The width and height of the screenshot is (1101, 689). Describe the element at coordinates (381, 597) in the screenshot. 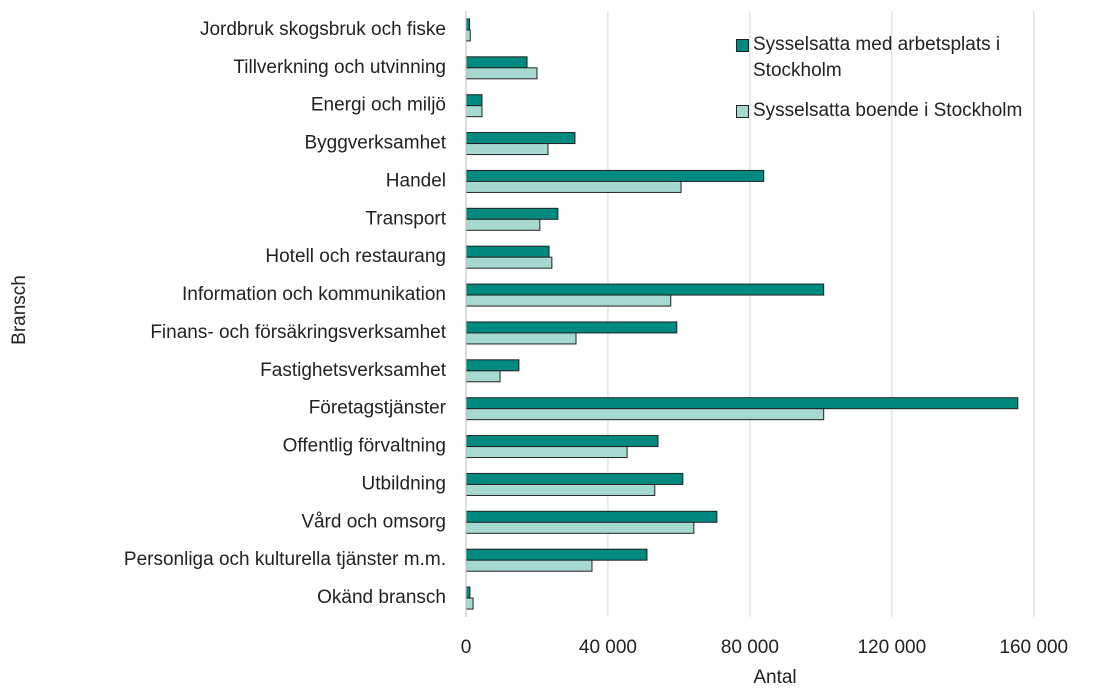

I see `y-tick-label: Okänd bransch` at that location.